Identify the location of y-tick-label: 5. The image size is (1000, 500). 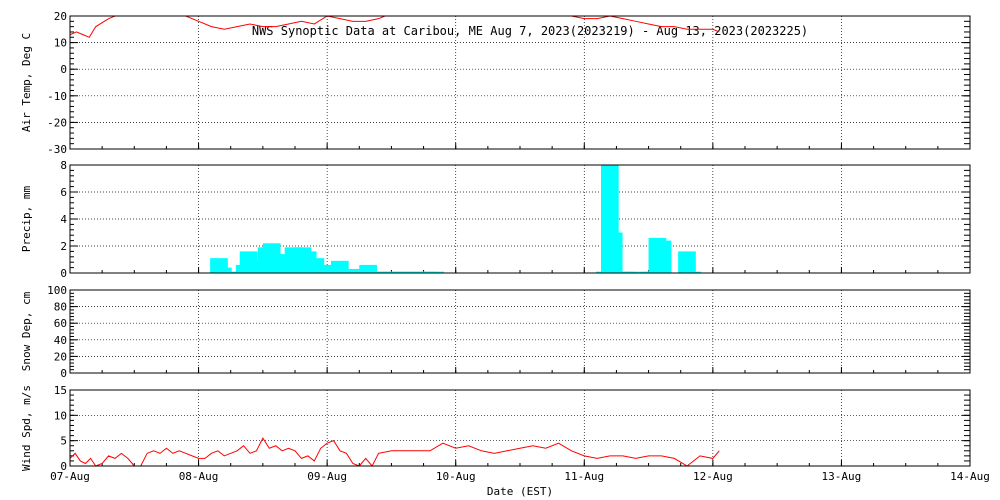
(63, 441).